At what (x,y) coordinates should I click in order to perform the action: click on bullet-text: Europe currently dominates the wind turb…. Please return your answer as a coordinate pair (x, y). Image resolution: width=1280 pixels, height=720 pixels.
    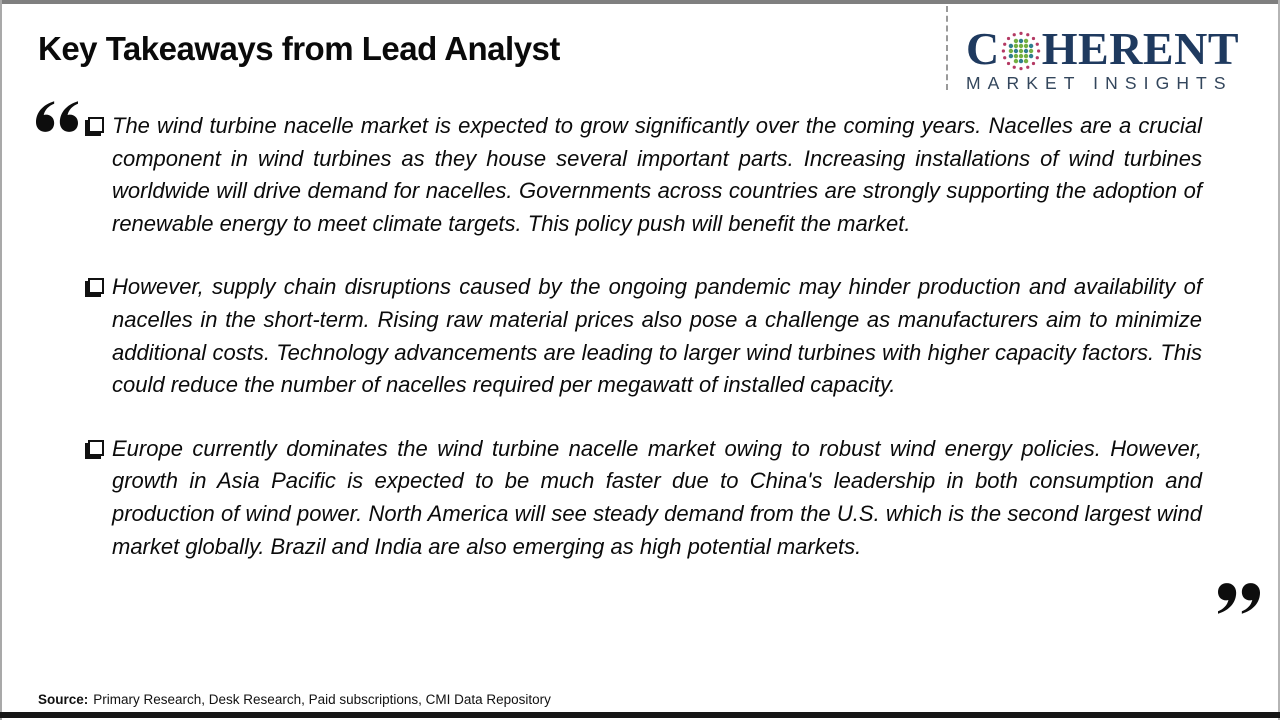
    Looking at the image, I should click on (657, 497).